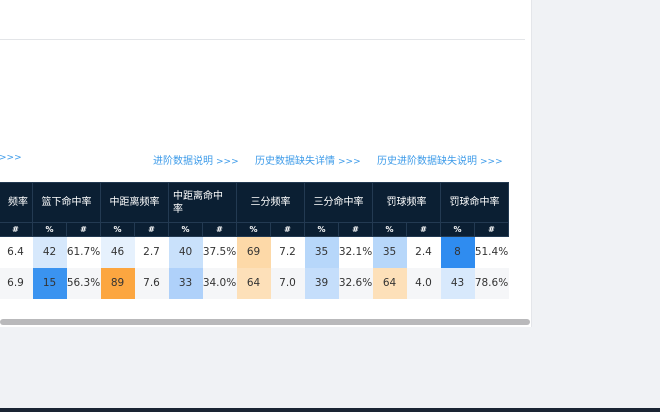 This screenshot has height=412, width=660. Describe the element at coordinates (287, 252) in the screenshot. I see `value-cell: 7.2` at that location.